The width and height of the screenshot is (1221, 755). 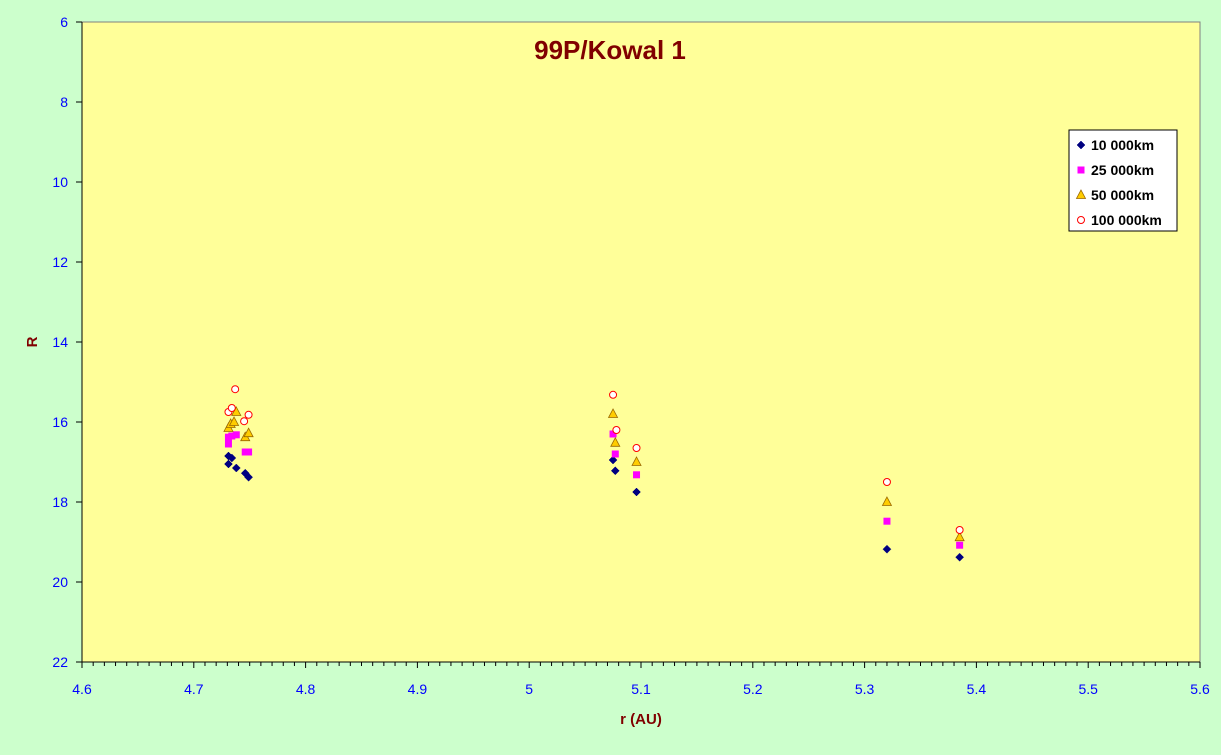 What do you see at coordinates (418, 689) in the screenshot?
I see `x-tick-label: 4.9` at bounding box center [418, 689].